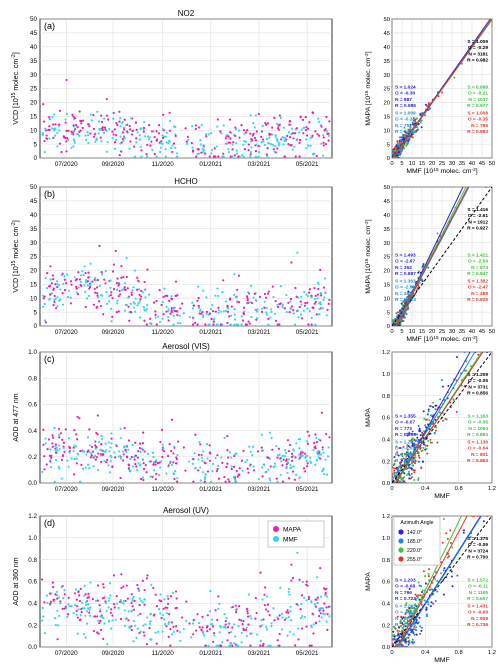 This screenshot has height=665, width=500. Describe the element at coordinates (414, 542) in the screenshot. I see `legend-label: 185.0°` at that location.